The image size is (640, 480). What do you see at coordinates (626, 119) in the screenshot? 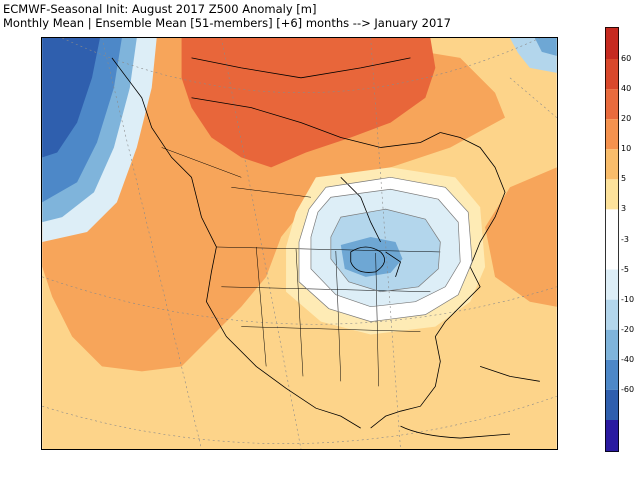
I see `colorbar-tick-label: 20` at bounding box center [626, 119].